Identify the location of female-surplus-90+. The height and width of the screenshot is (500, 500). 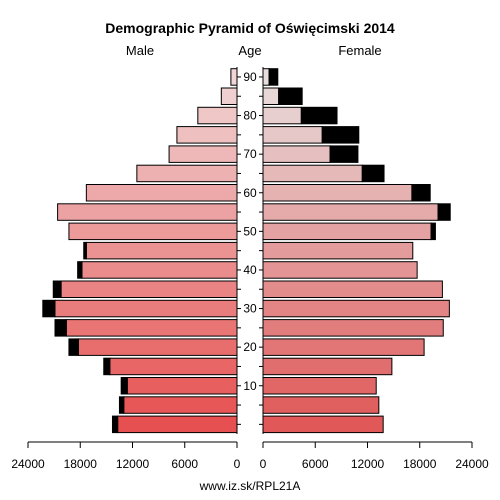
(273, 77).